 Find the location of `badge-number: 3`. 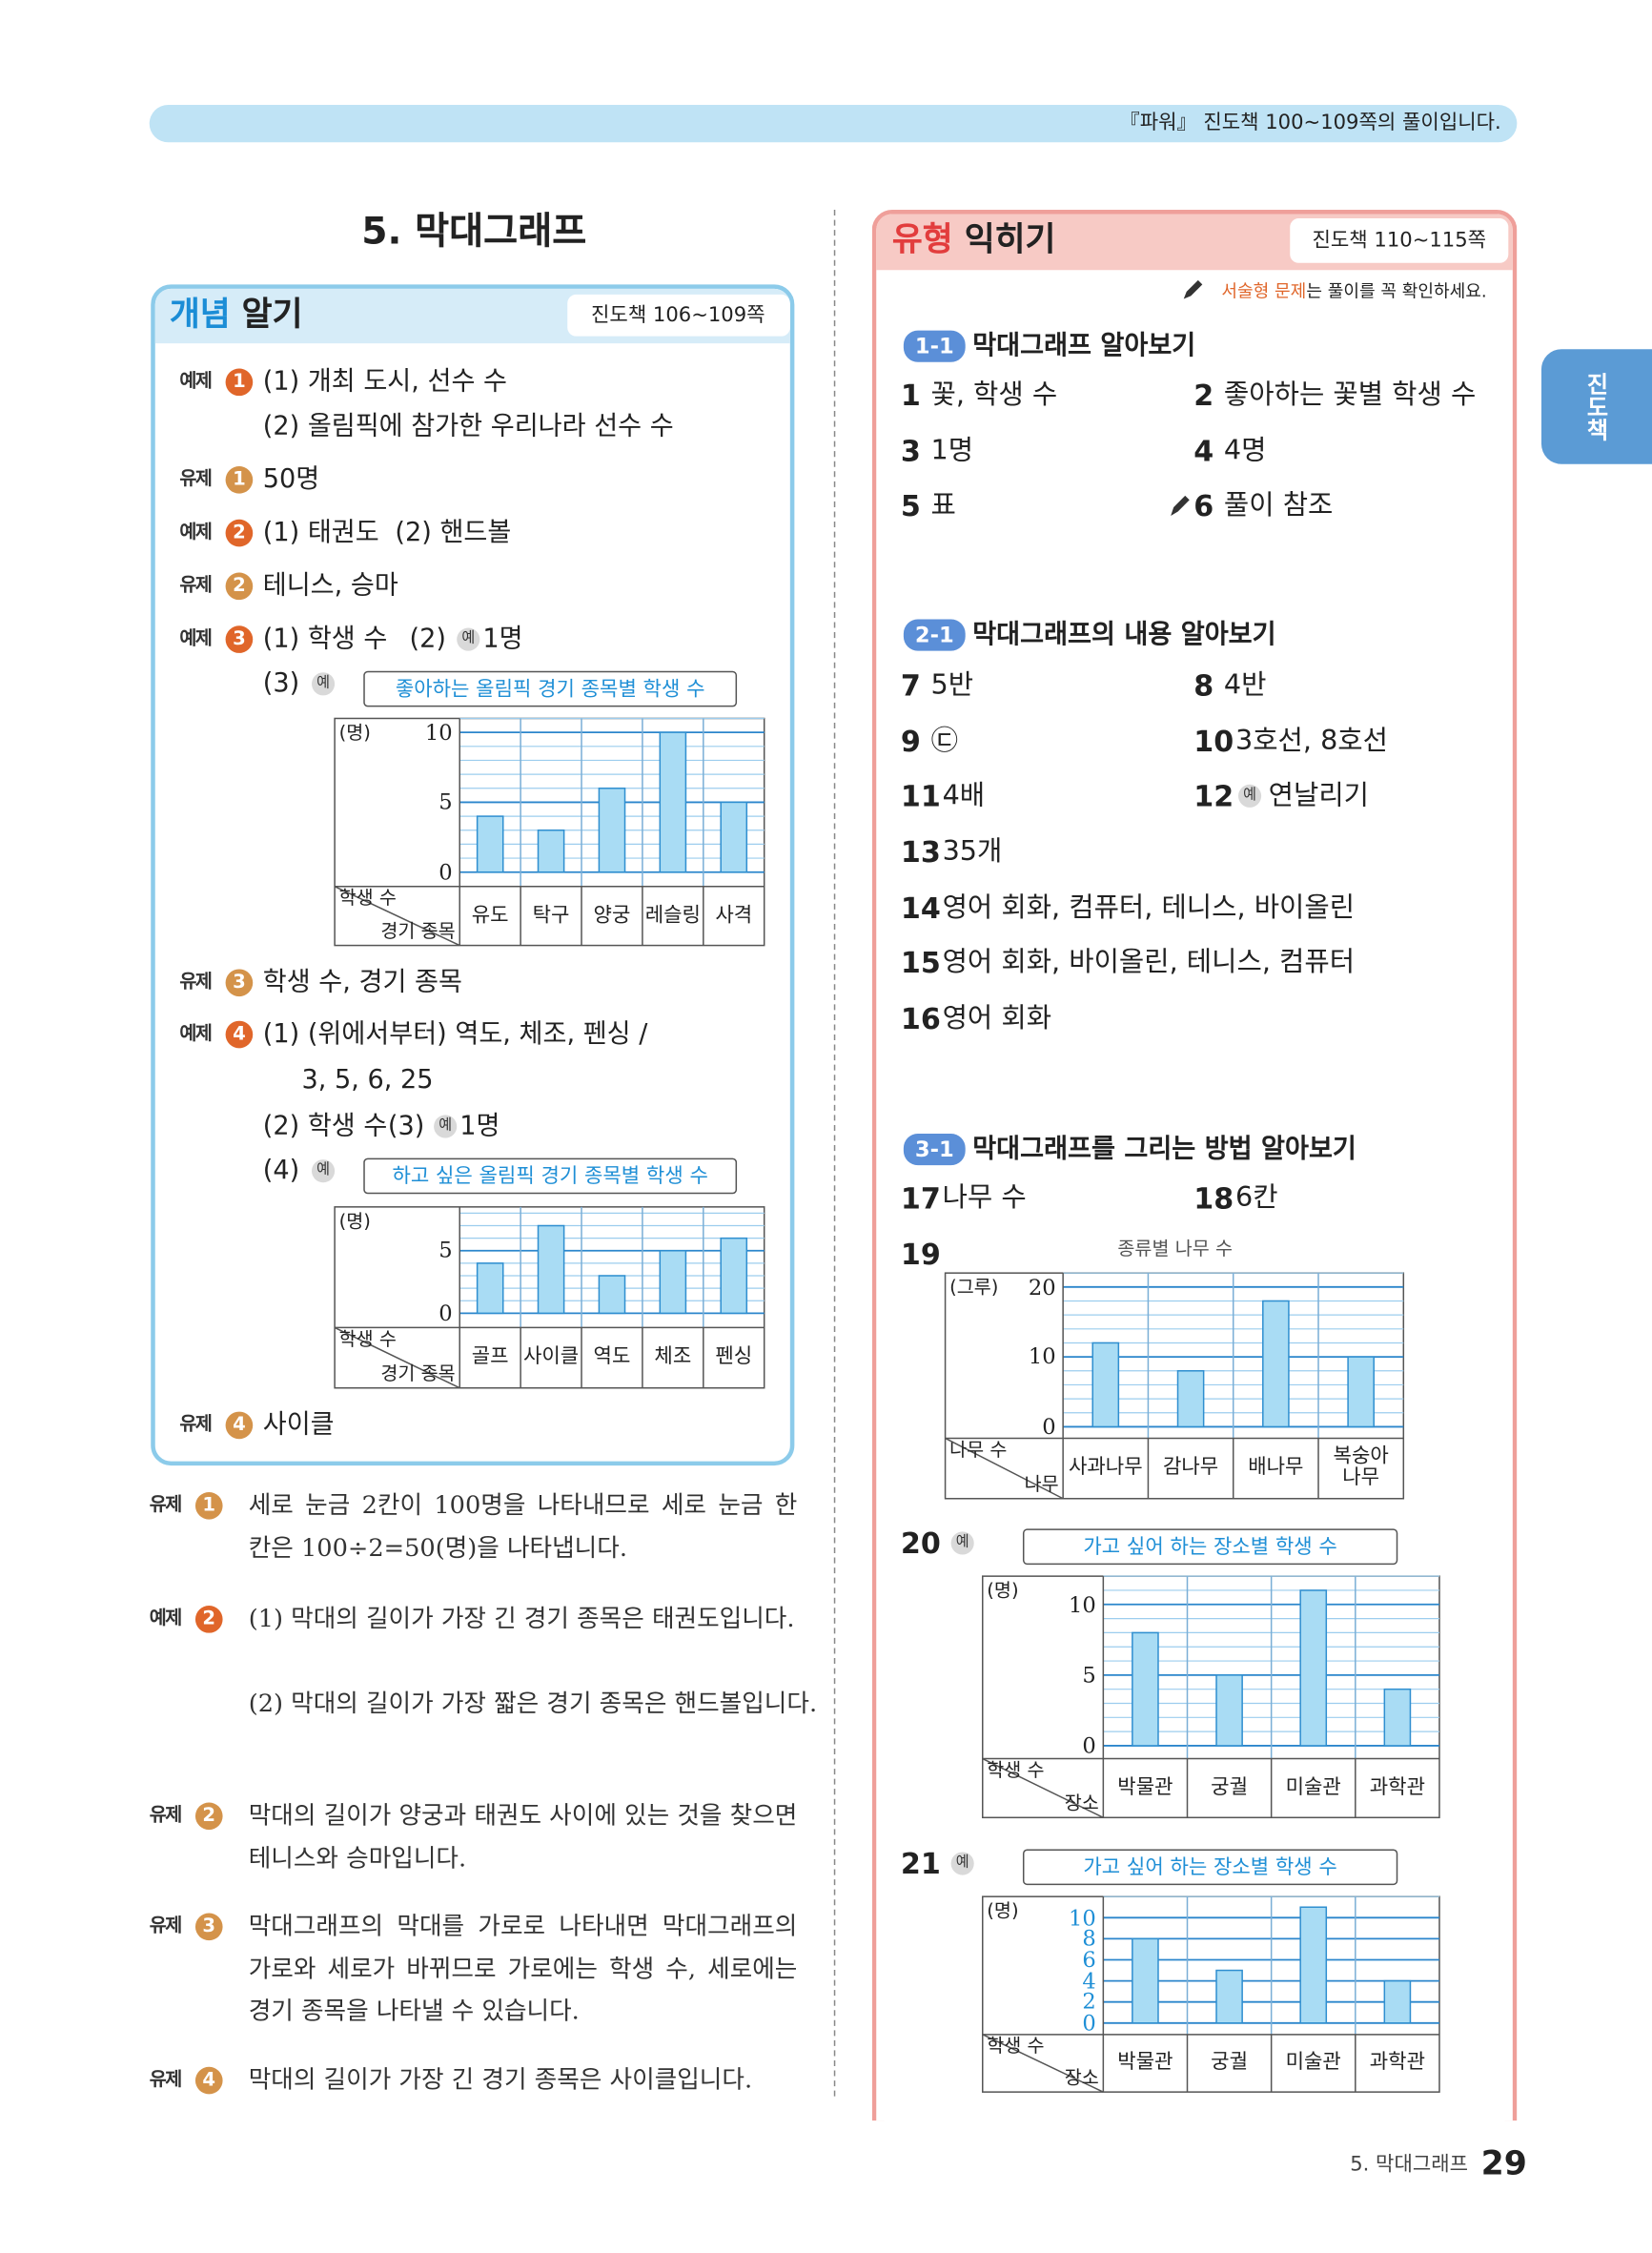

badge-number: 3 is located at coordinates (239, 983).